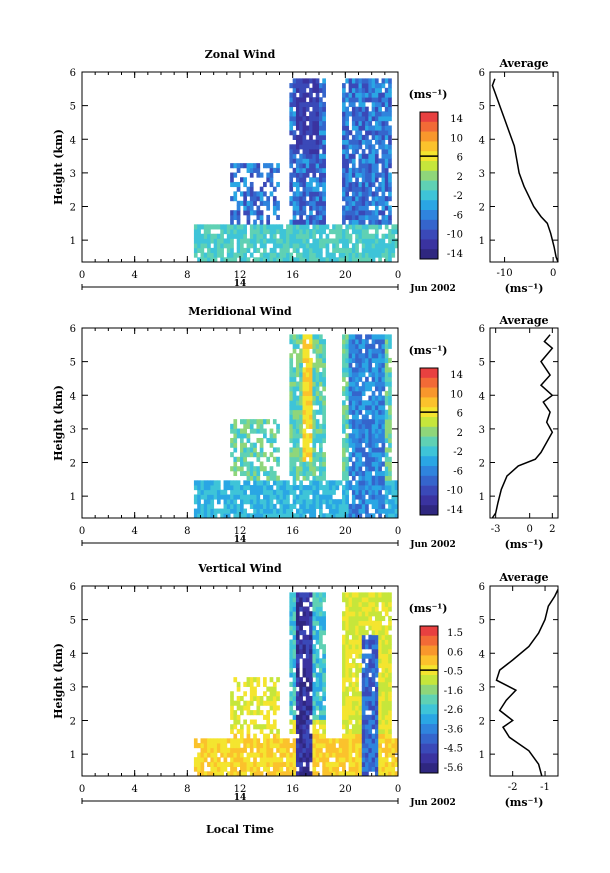 Image resolution: width=610 pixels, height=873 pixels. I want to click on colorbar-segment, so click(429, 224).